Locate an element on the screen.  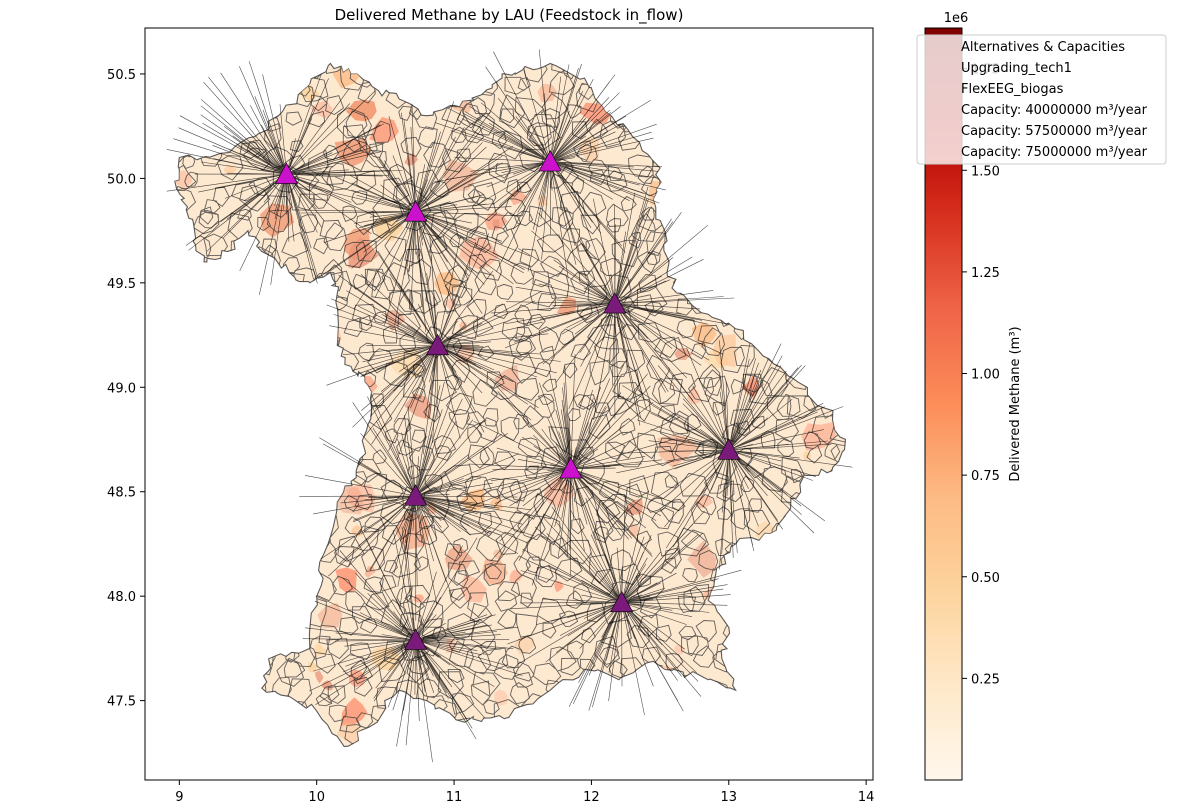
colorbar-offset-text: 1e6 is located at coordinates (956, 18).